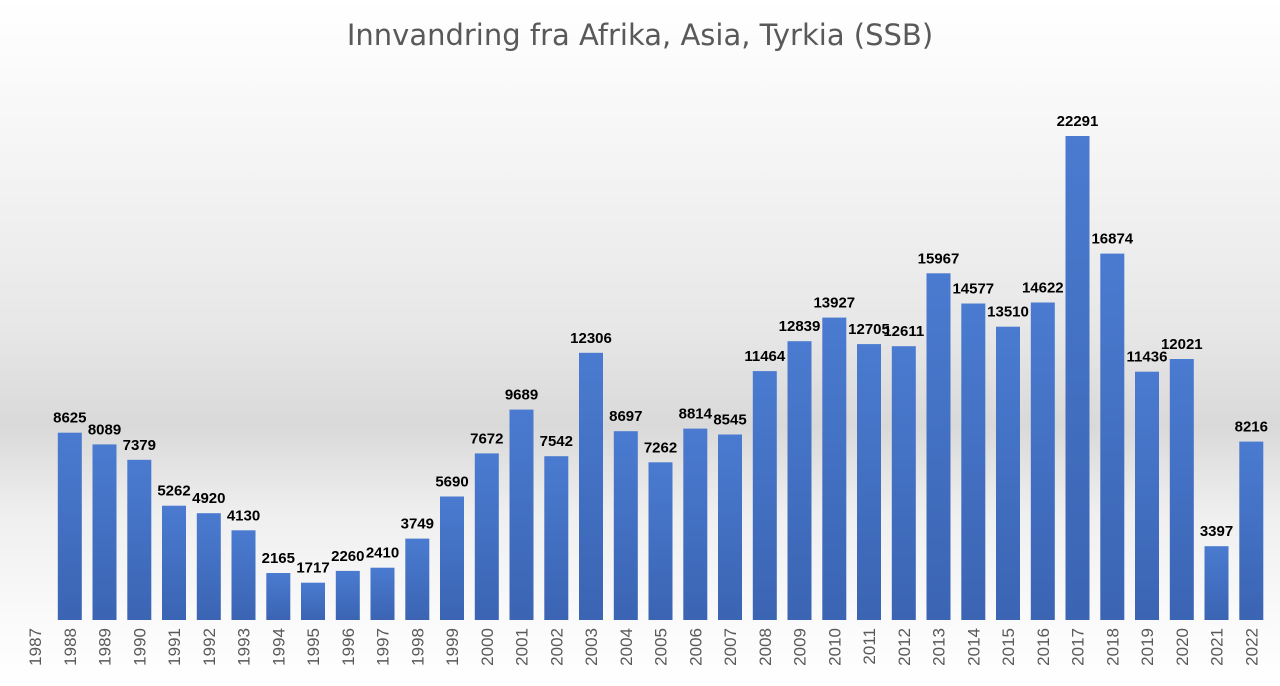 This screenshot has width=1280, height=686. I want to click on x-tick-1989: 1989, so click(105, 647).